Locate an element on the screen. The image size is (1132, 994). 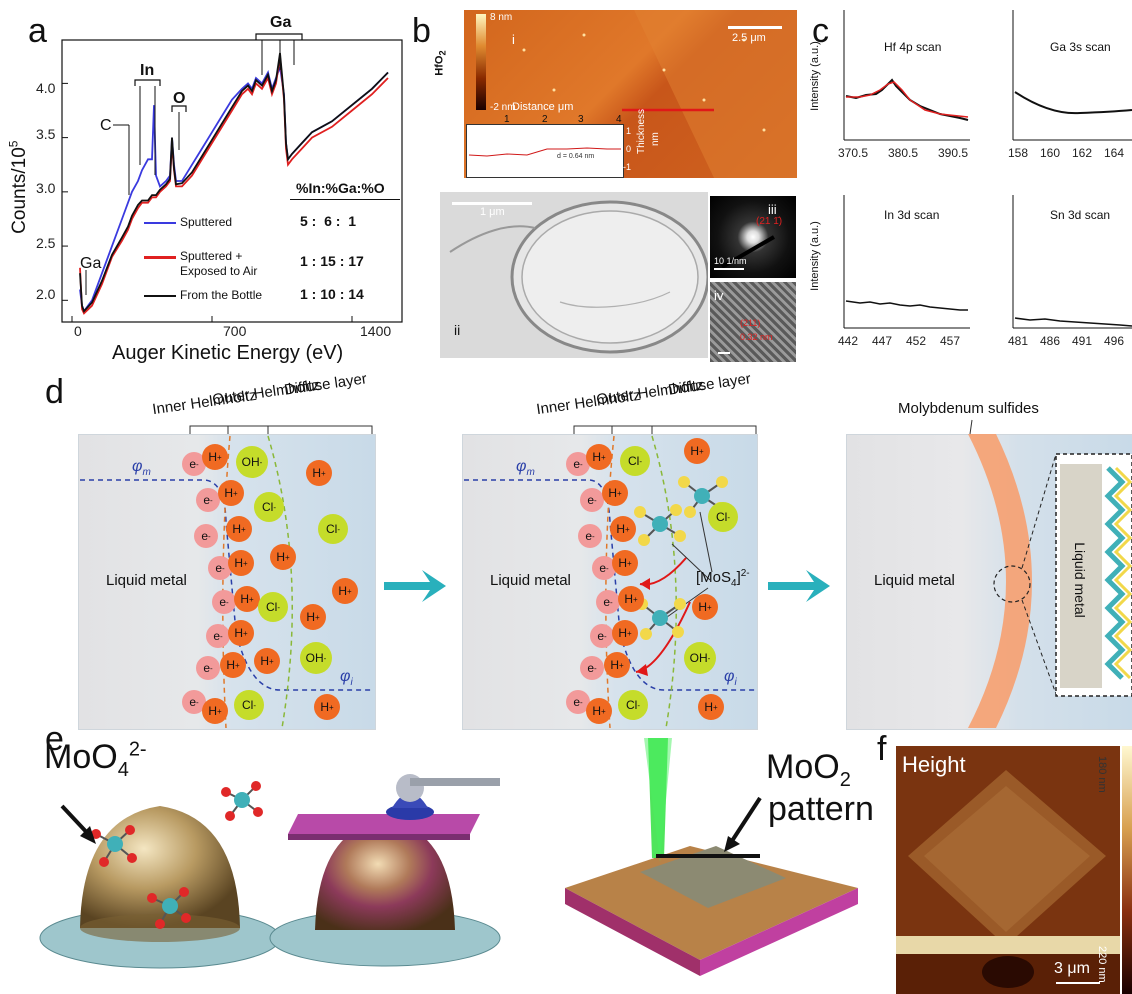
height-colorbar is located at coordinates (1127, 870).